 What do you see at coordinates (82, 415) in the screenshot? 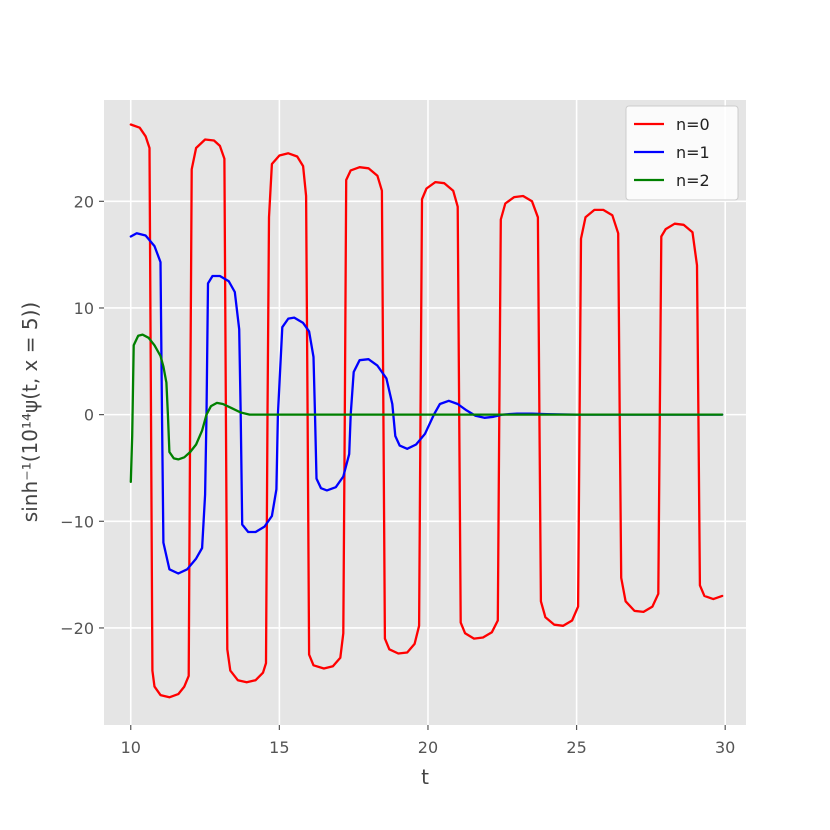
I see `y-axis-ticks: −20 −10 0 10 20` at bounding box center [82, 415].